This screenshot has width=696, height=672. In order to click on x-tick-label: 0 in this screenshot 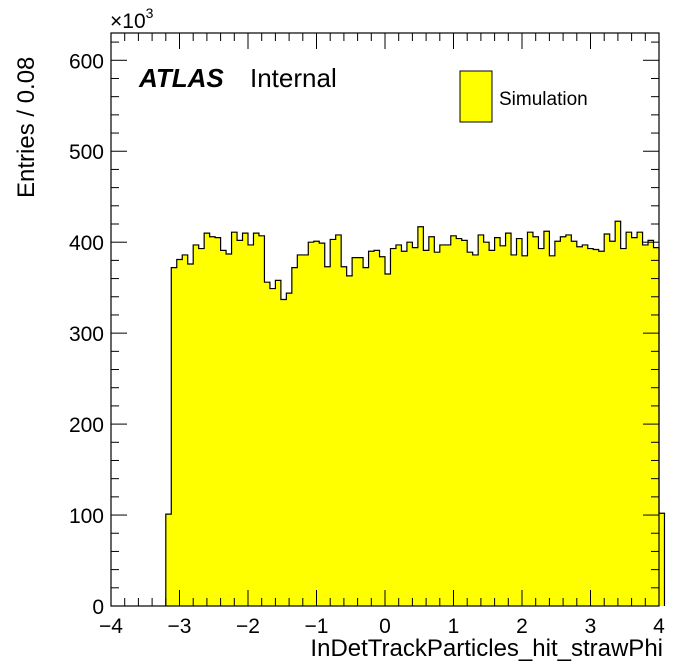, I will do `click(385, 626)`.